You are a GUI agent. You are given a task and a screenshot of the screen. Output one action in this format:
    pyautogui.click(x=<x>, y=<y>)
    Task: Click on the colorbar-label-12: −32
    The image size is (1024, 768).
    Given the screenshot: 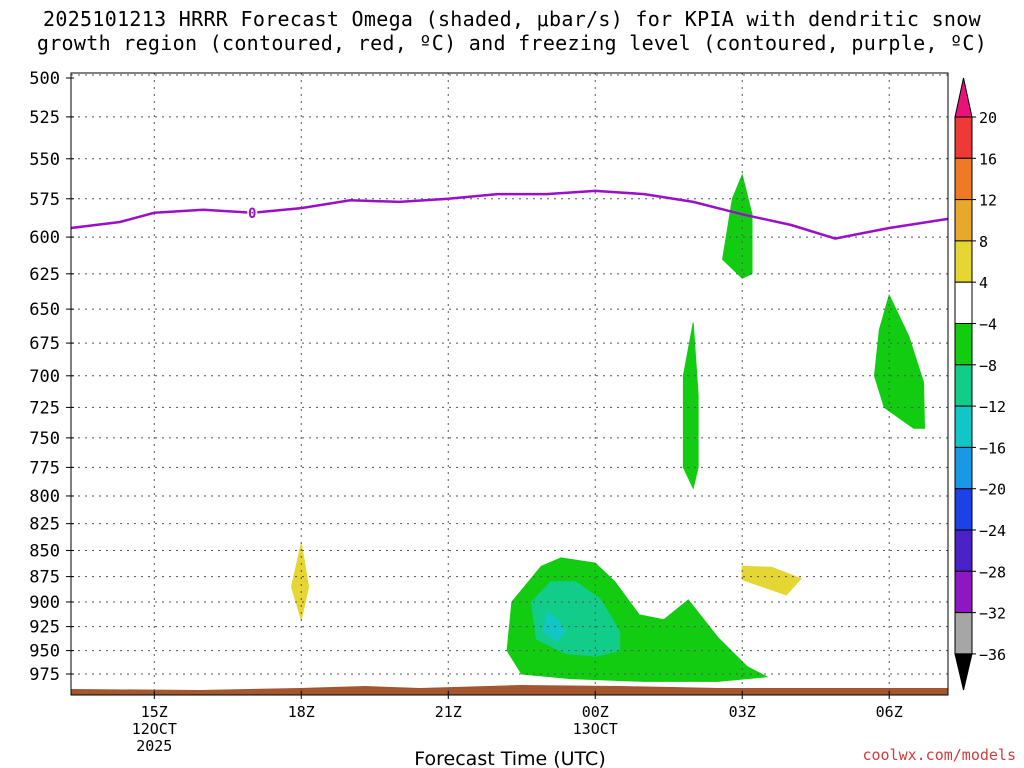 What is the action you would take?
    pyautogui.click(x=992, y=614)
    